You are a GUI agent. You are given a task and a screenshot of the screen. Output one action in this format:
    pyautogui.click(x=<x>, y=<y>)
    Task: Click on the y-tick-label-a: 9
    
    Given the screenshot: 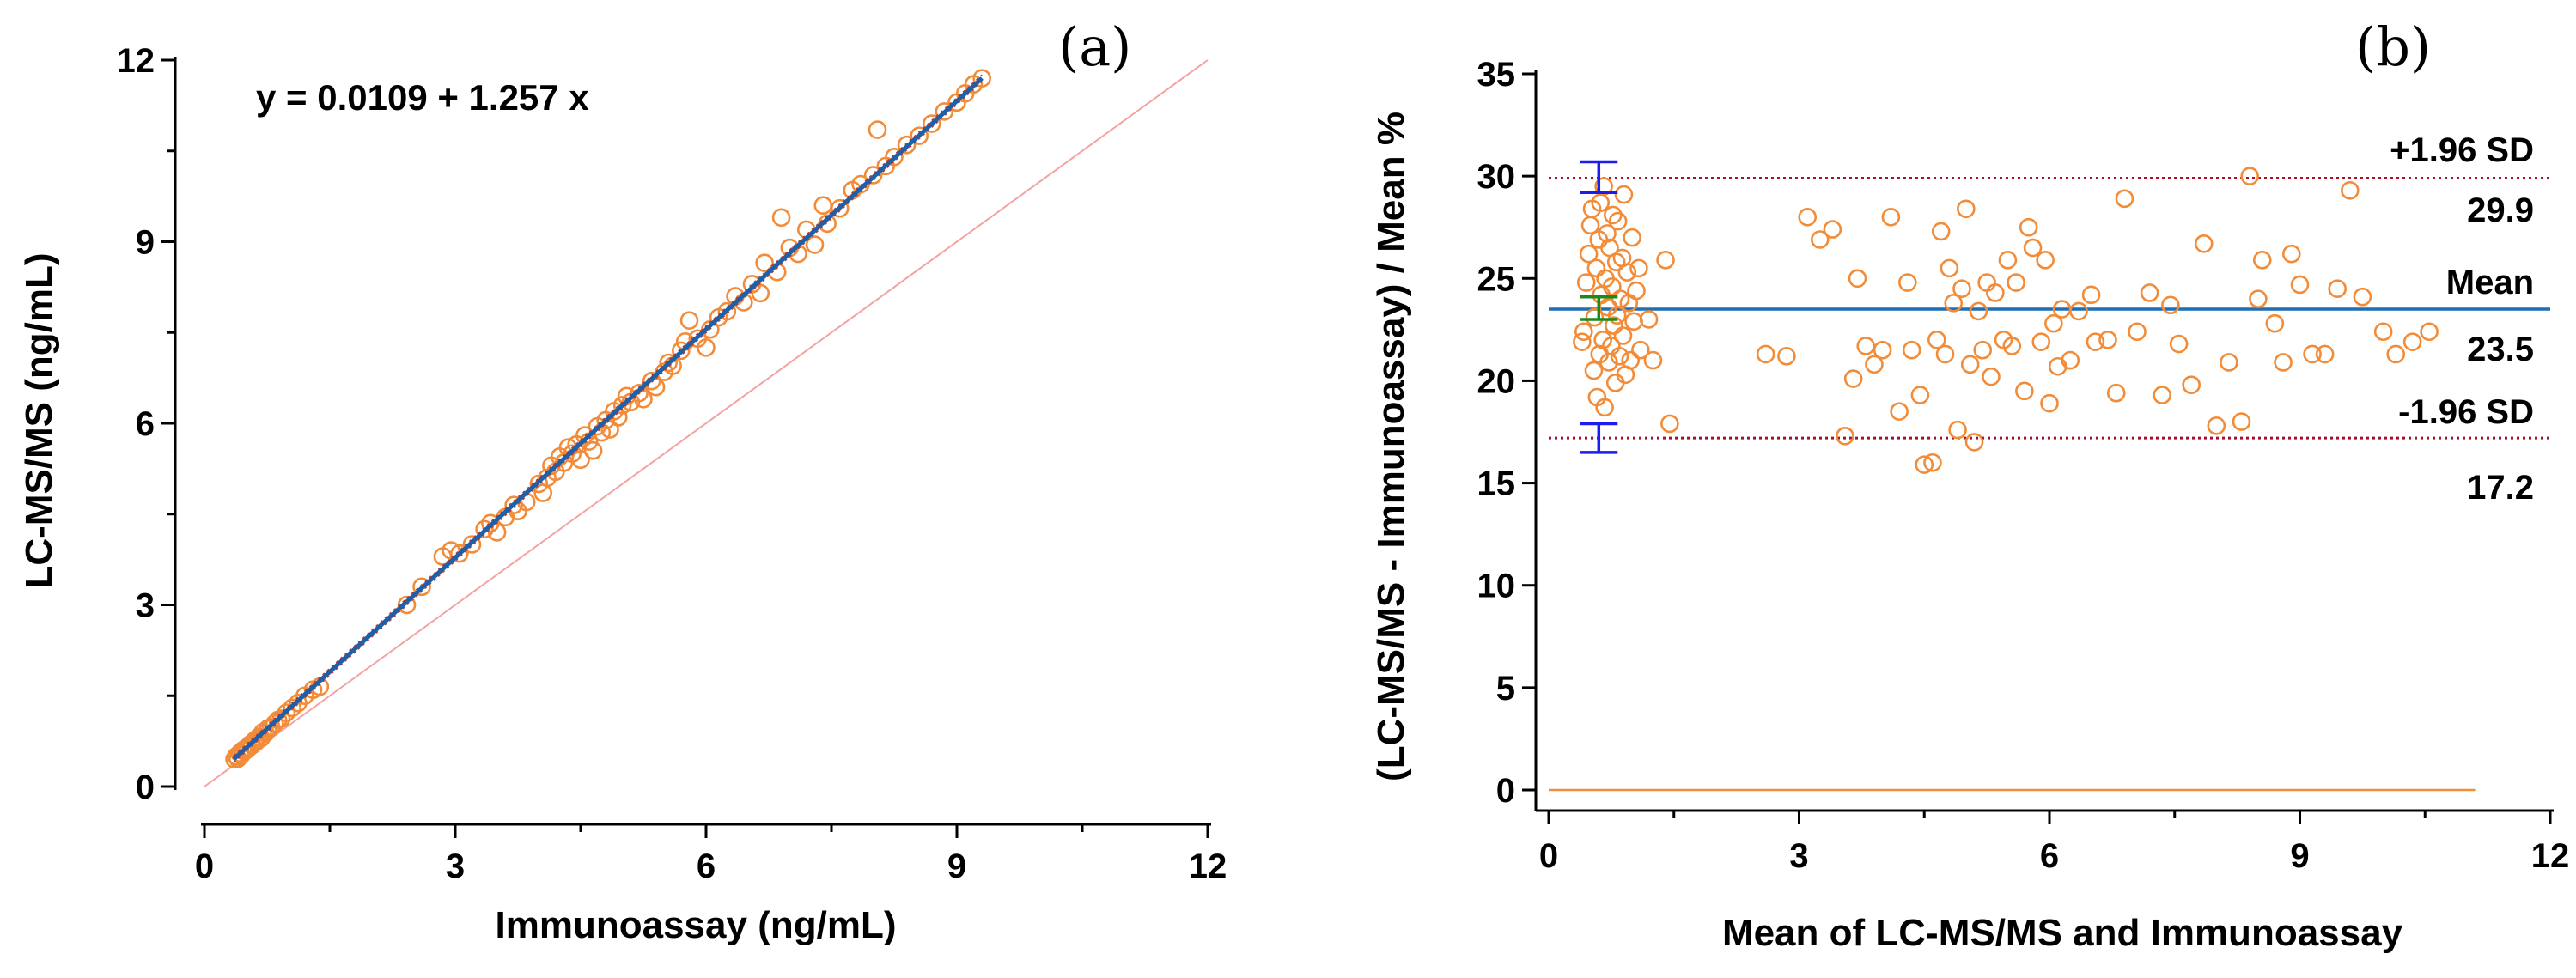 What is the action you would take?
    pyautogui.click(x=145, y=243)
    